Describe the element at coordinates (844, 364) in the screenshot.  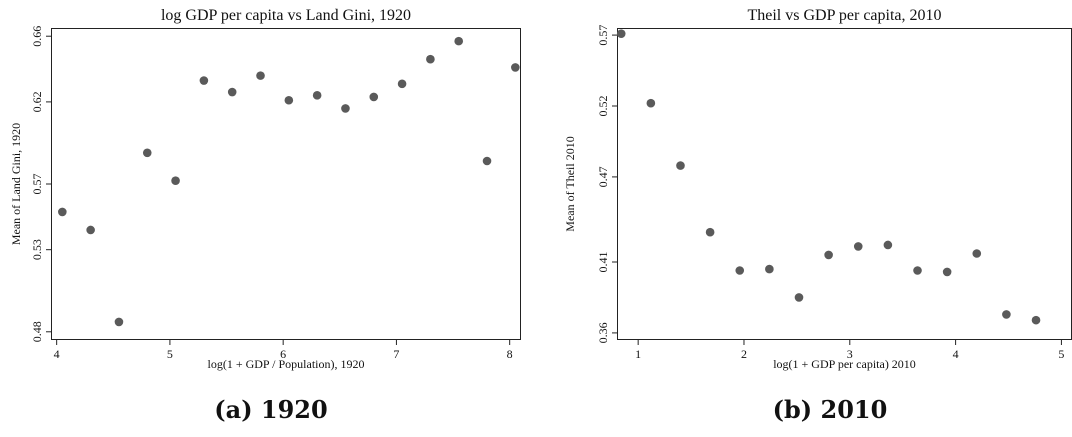
I see `x-axis-label-b: log(1 + GDP per capita) 2010` at that location.